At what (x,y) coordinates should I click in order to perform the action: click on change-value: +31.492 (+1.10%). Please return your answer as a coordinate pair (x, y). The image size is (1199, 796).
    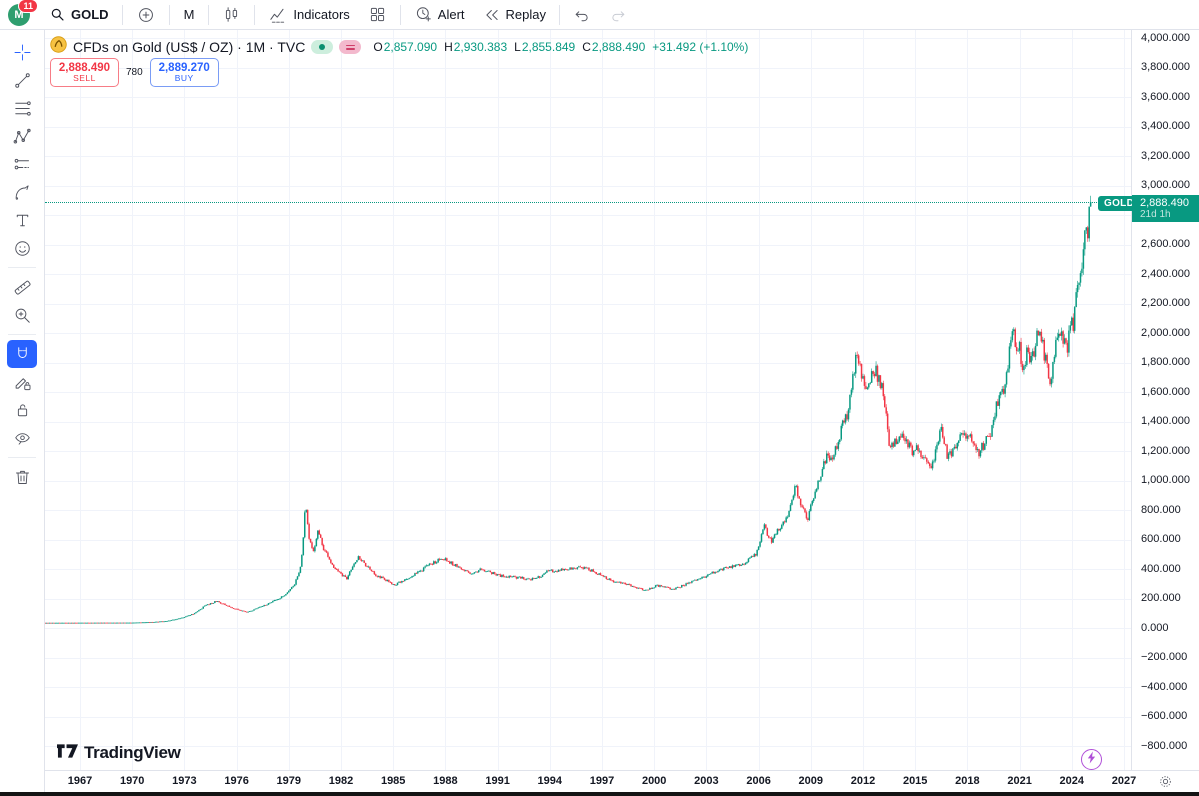
    Looking at the image, I should click on (700, 47).